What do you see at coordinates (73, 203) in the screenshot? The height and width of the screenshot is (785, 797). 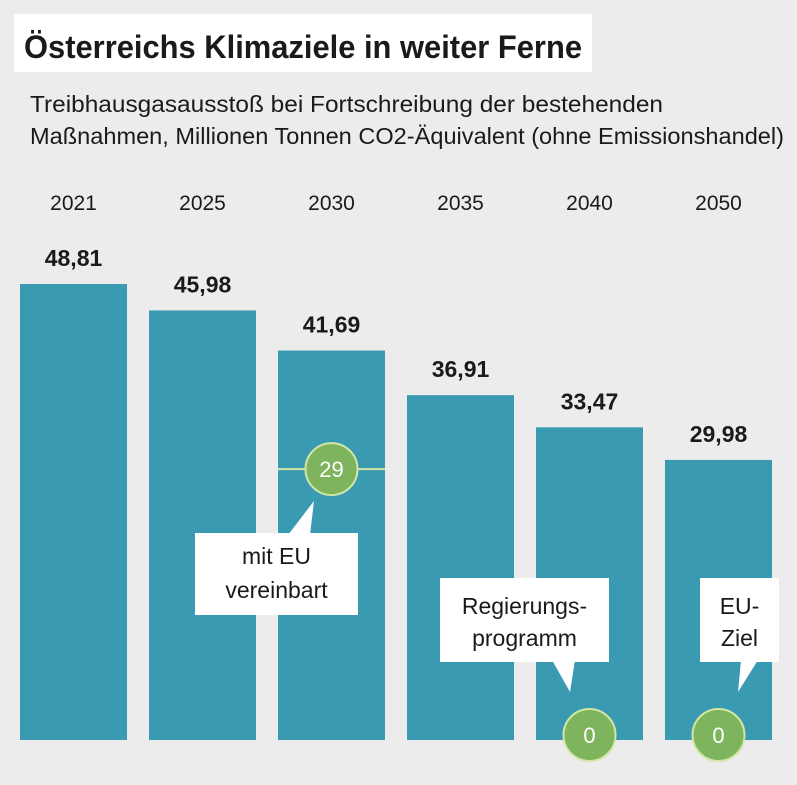 I see `year-label-2021: 2021` at bounding box center [73, 203].